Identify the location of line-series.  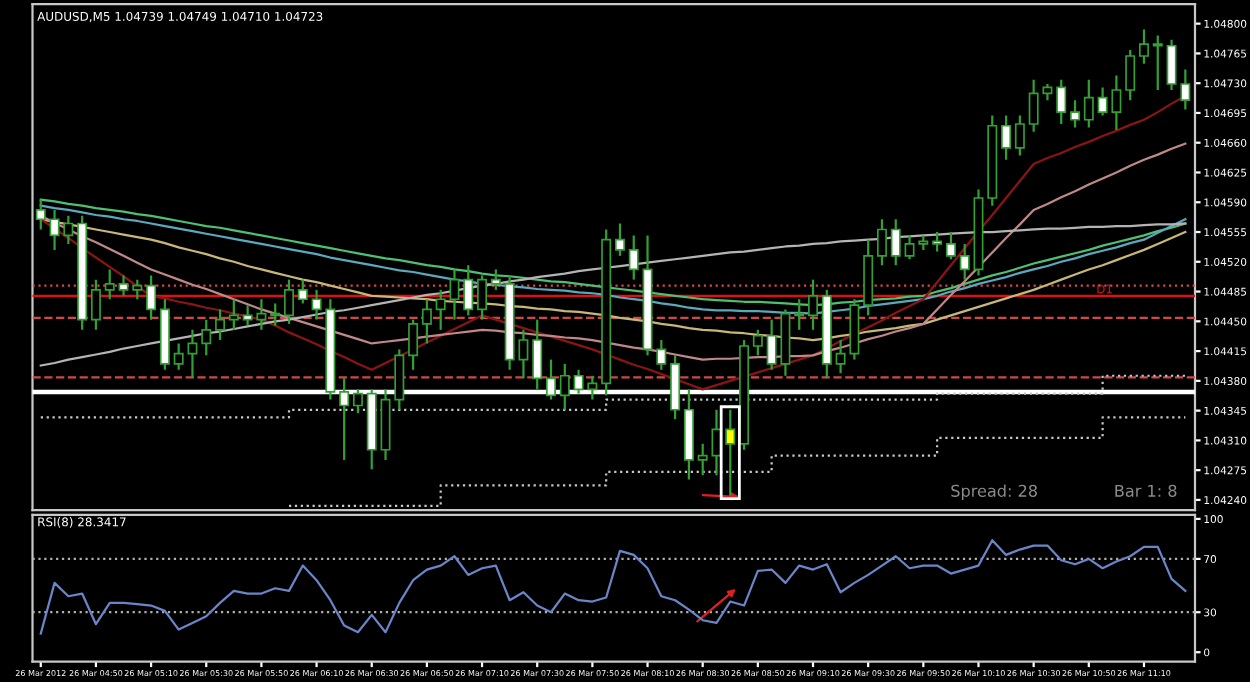
(613, 587).